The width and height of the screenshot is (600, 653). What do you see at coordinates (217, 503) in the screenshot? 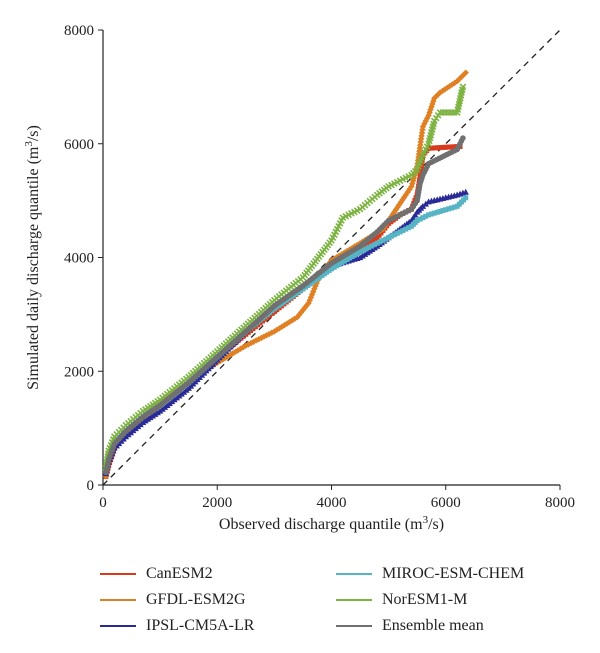
I see `x-tick-label: 2000` at bounding box center [217, 503].